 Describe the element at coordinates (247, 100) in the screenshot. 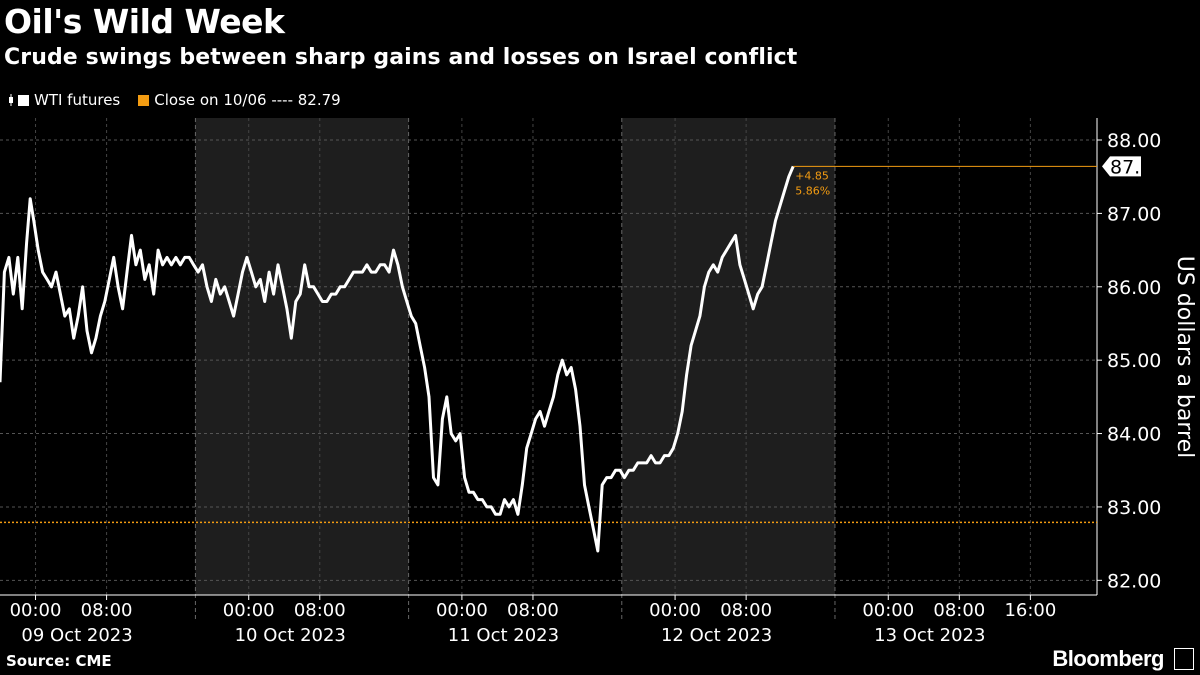

I see `legend-label-reference: Close on 10/06 ---- 82.79` at that location.